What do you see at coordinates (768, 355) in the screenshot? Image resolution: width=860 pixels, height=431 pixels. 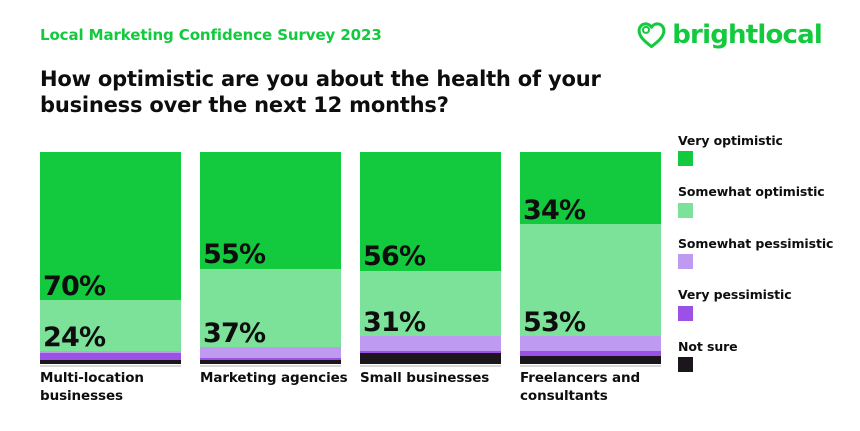 I see `legend-item-not-sure: Not sure` at bounding box center [768, 355].